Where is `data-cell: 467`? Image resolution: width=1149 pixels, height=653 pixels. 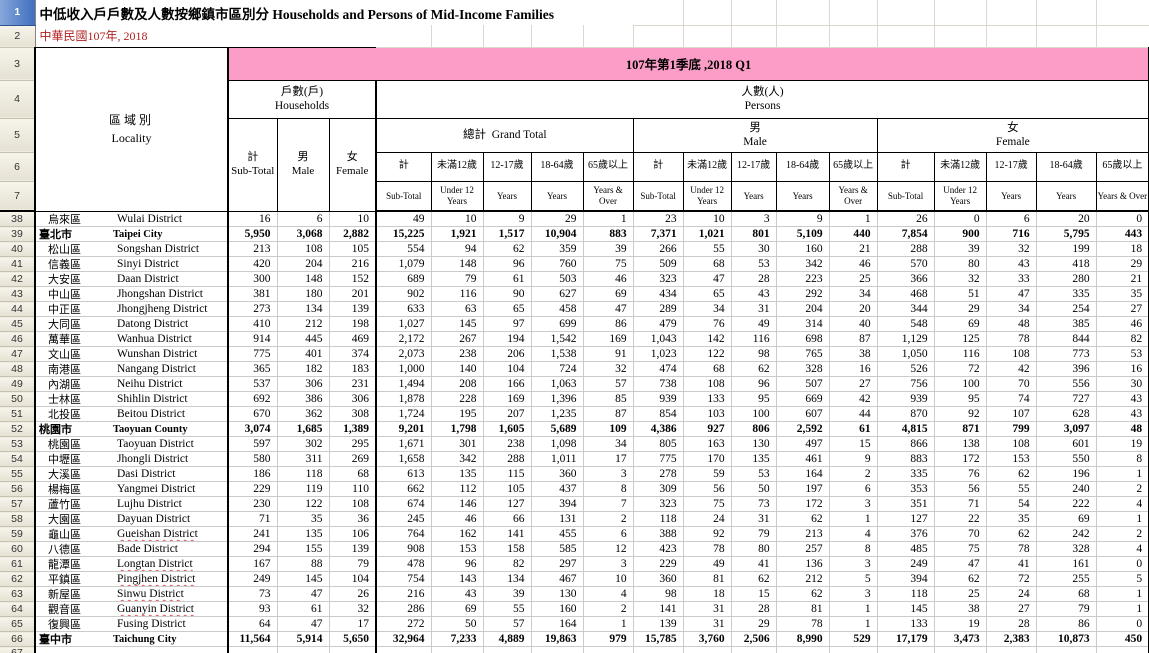 data-cell: 467 is located at coordinates (557, 579).